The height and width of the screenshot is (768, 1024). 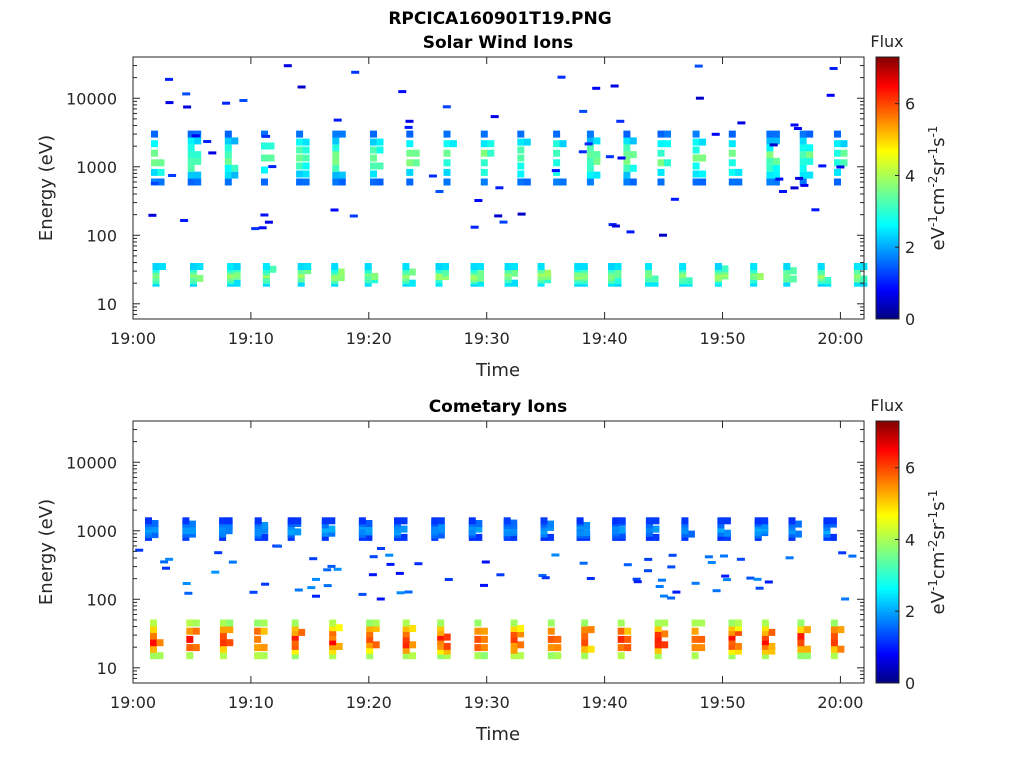 I want to click on panel2-heatmap-cells, so click(x=496, y=588).